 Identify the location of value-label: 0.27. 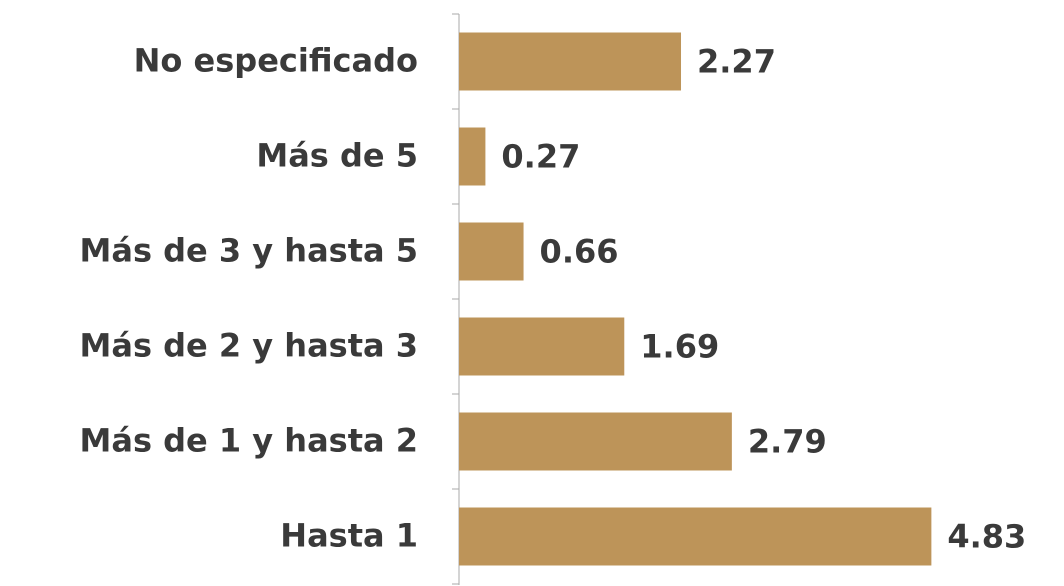
(540, 157).